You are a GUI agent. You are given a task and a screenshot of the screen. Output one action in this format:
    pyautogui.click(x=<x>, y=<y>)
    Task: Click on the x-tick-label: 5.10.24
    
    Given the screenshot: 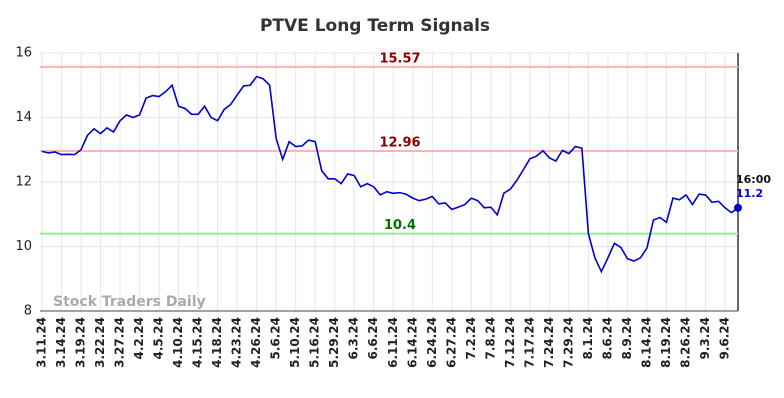 What is the action you would take?
    pyautogui.click(x=295, y=342)
    